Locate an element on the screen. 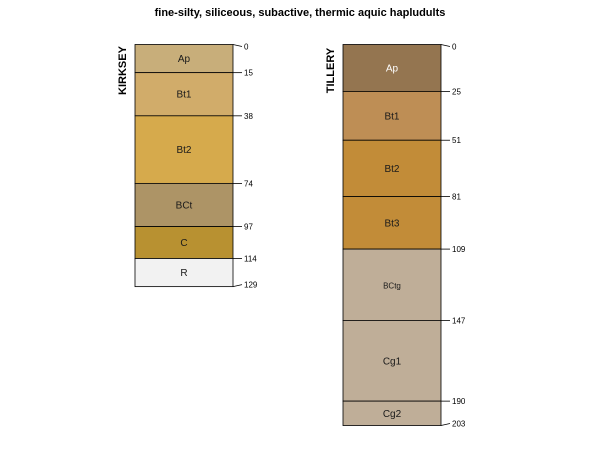  depth-label: 203 is located at coordinates (459, 424).